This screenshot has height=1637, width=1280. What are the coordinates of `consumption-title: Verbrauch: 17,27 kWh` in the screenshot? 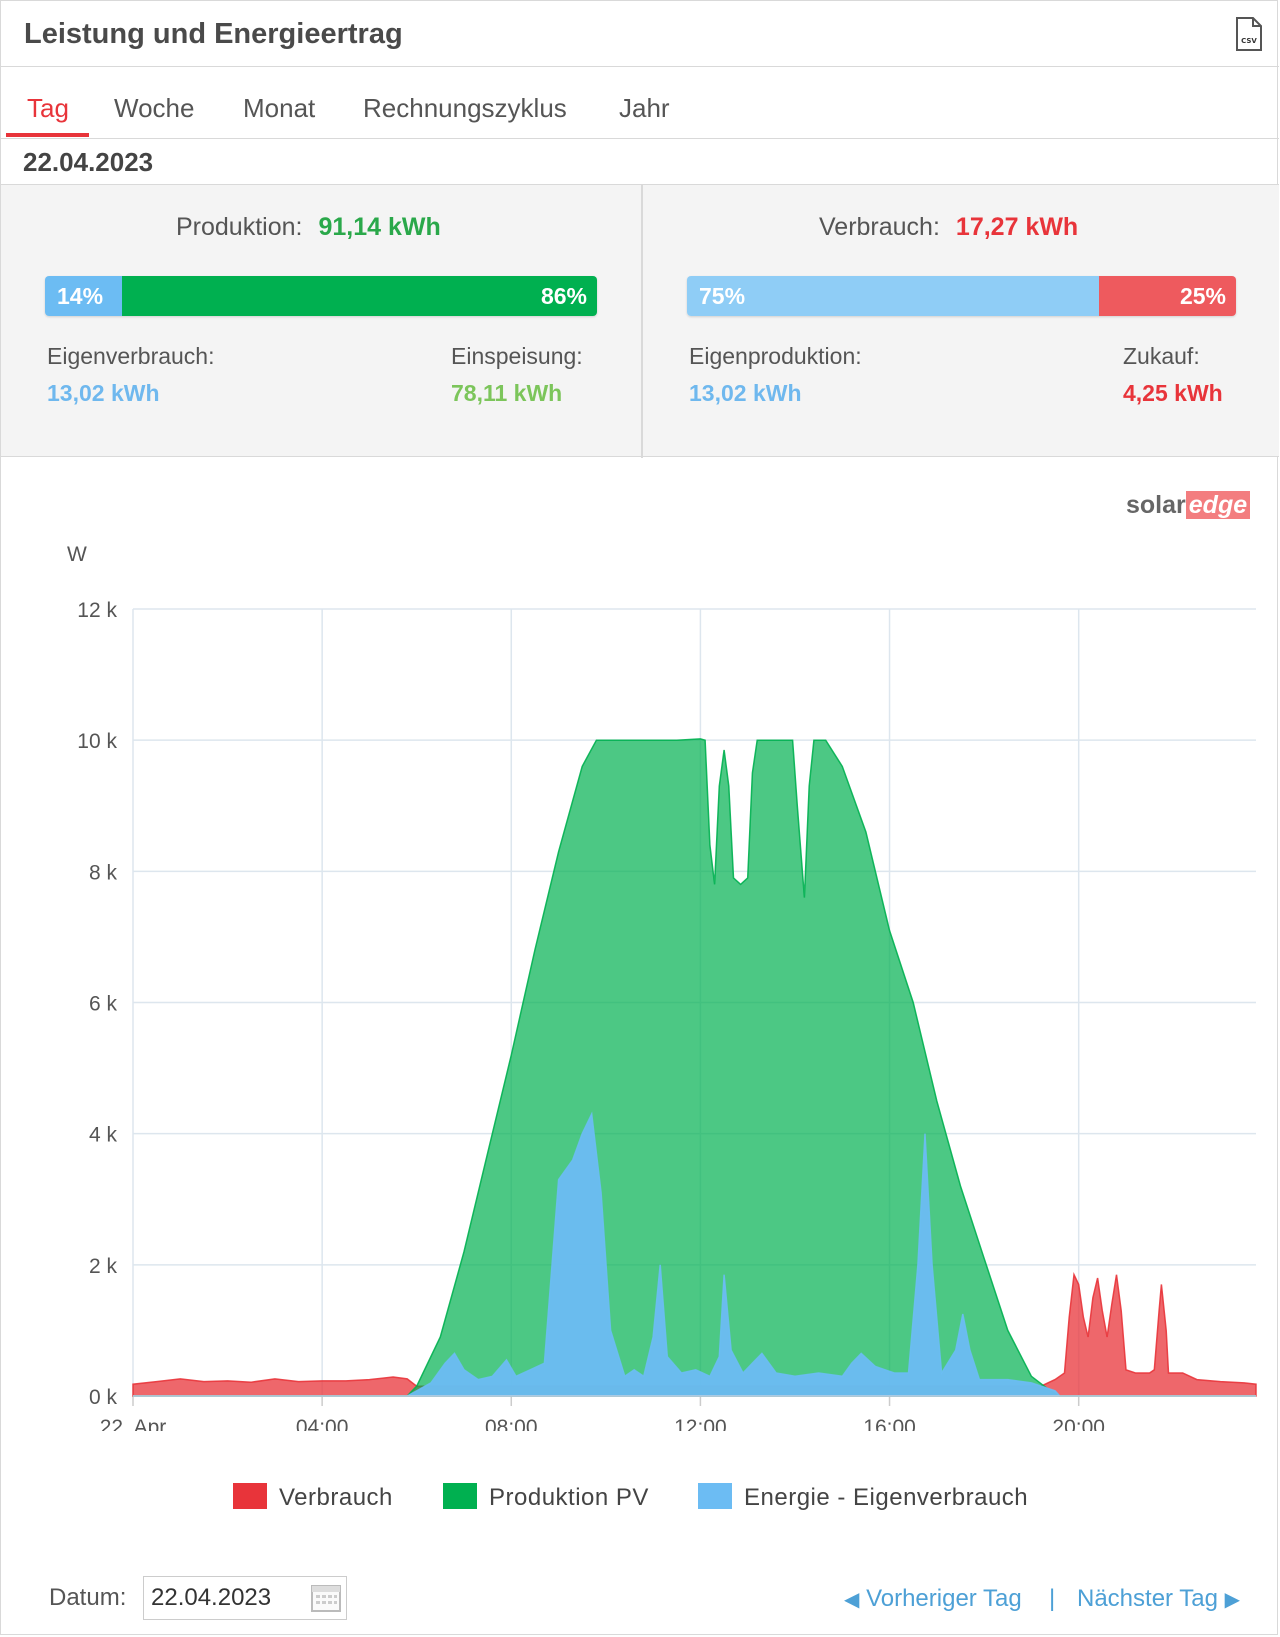 It's located at (948, 227).